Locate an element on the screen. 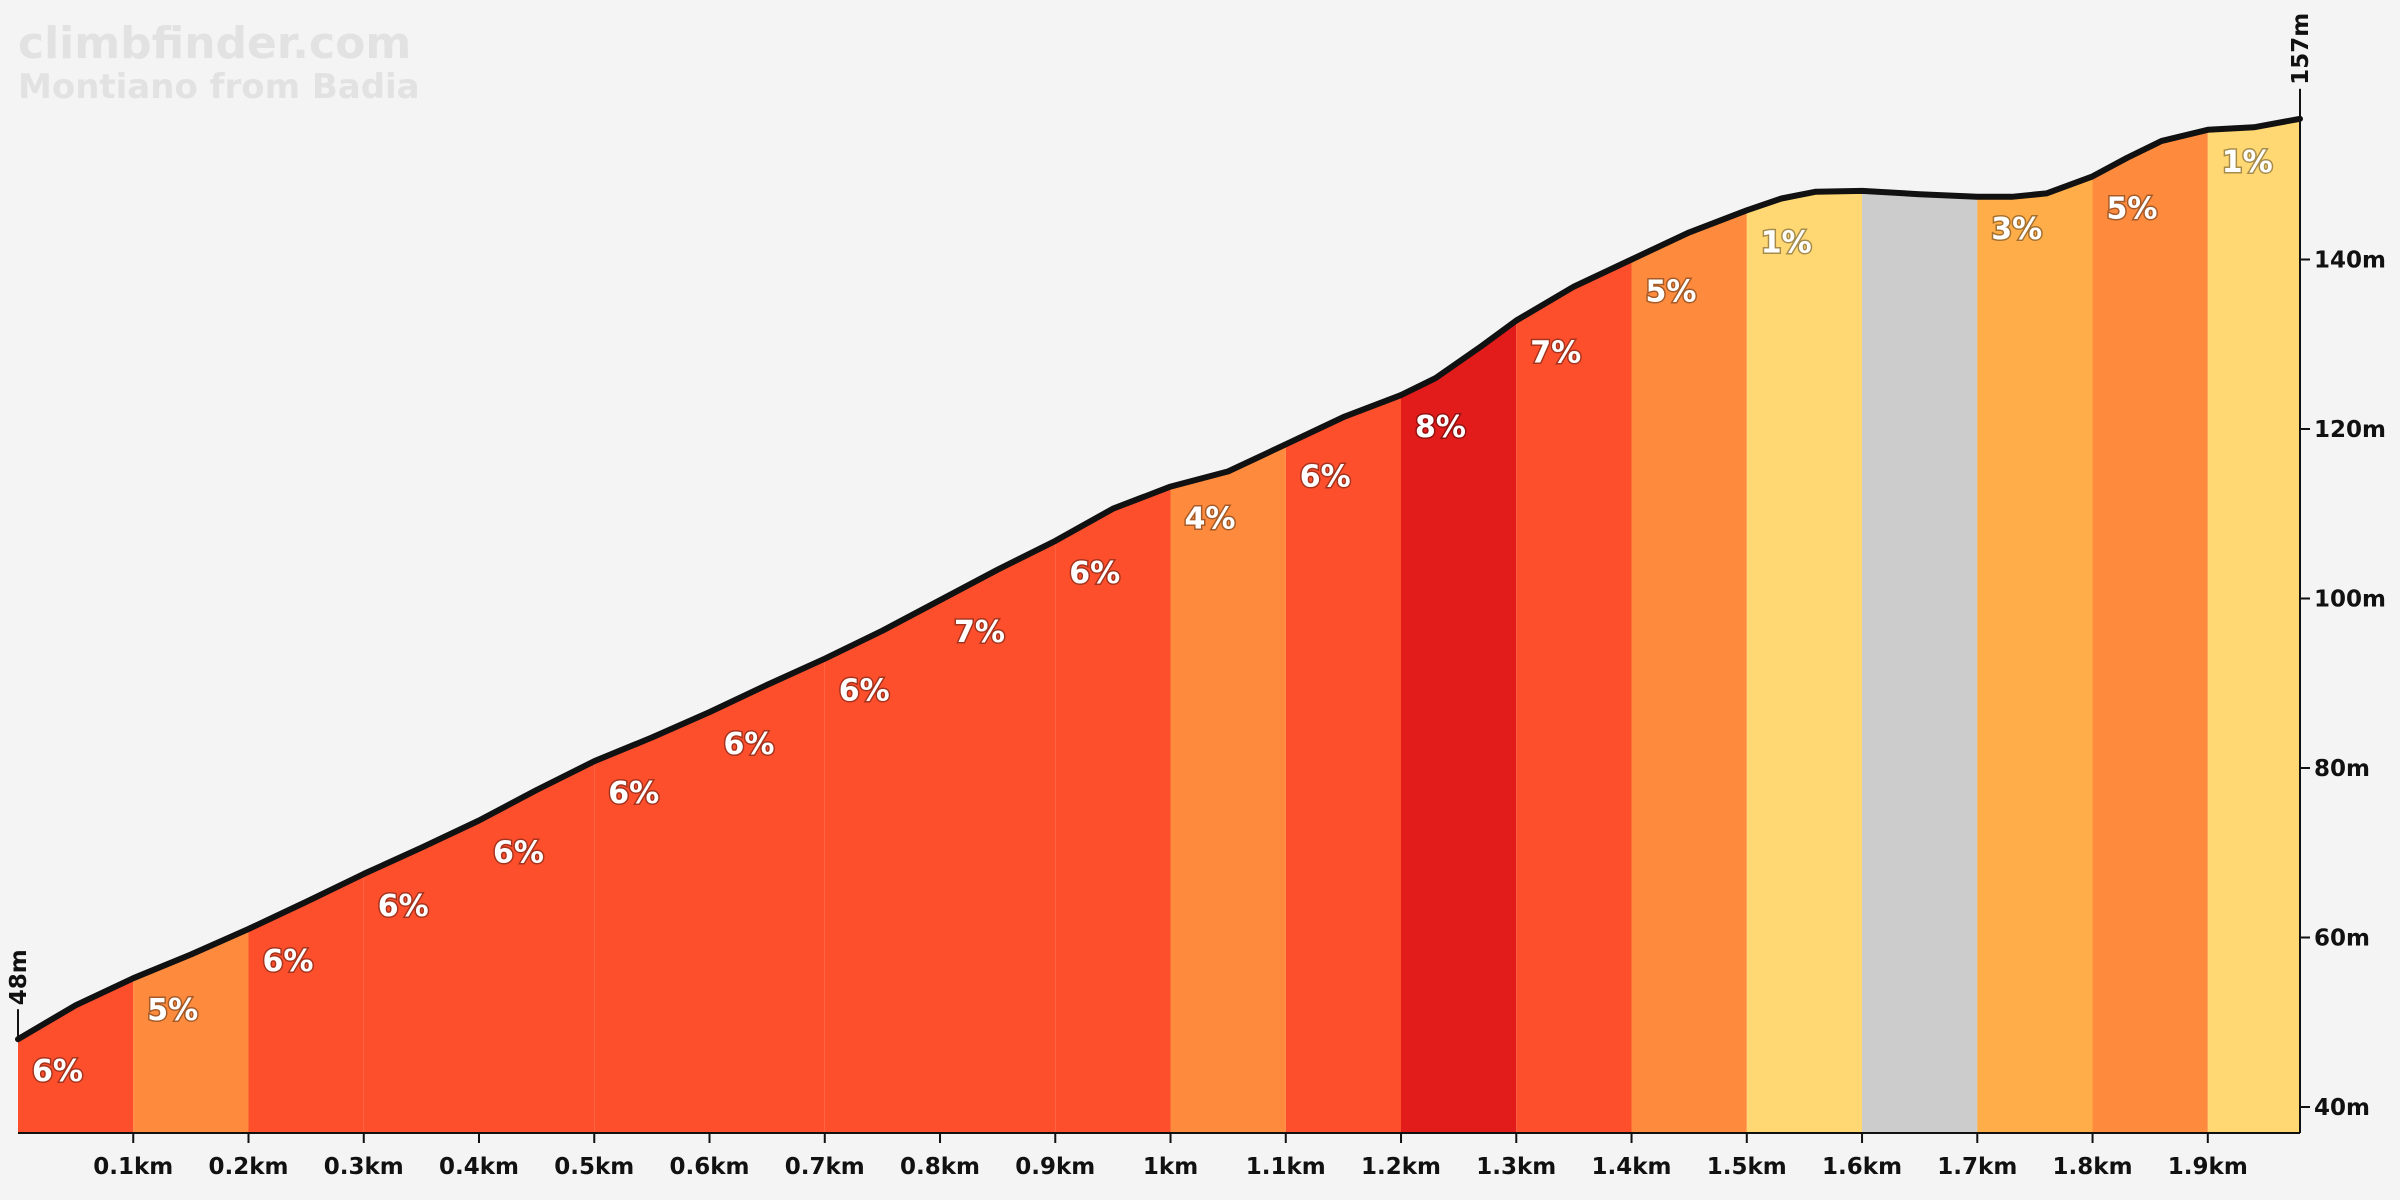  y-tick-label-3: 80m is located at coordinates (2342, 769).